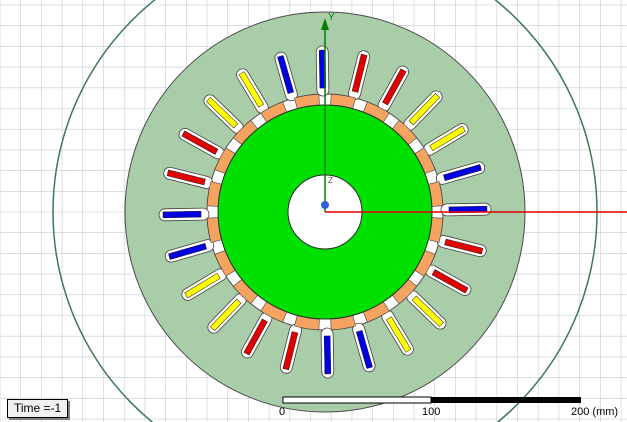 This screenshot has width=627, height=422. What do you see at coordinates (282, 412) in the screenshot?
I see `scale-tick-0: 0` at bounding box center [282, 412].